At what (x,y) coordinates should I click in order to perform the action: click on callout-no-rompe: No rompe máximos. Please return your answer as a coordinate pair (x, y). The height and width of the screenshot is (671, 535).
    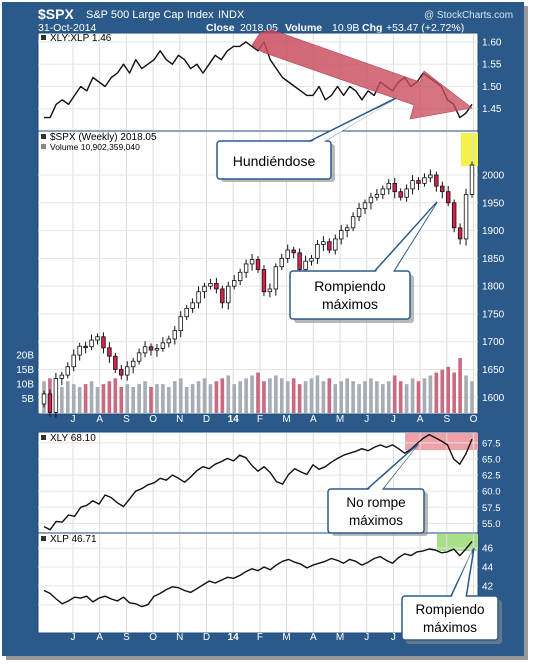
    Looking at the image, I should click on (377, 489).